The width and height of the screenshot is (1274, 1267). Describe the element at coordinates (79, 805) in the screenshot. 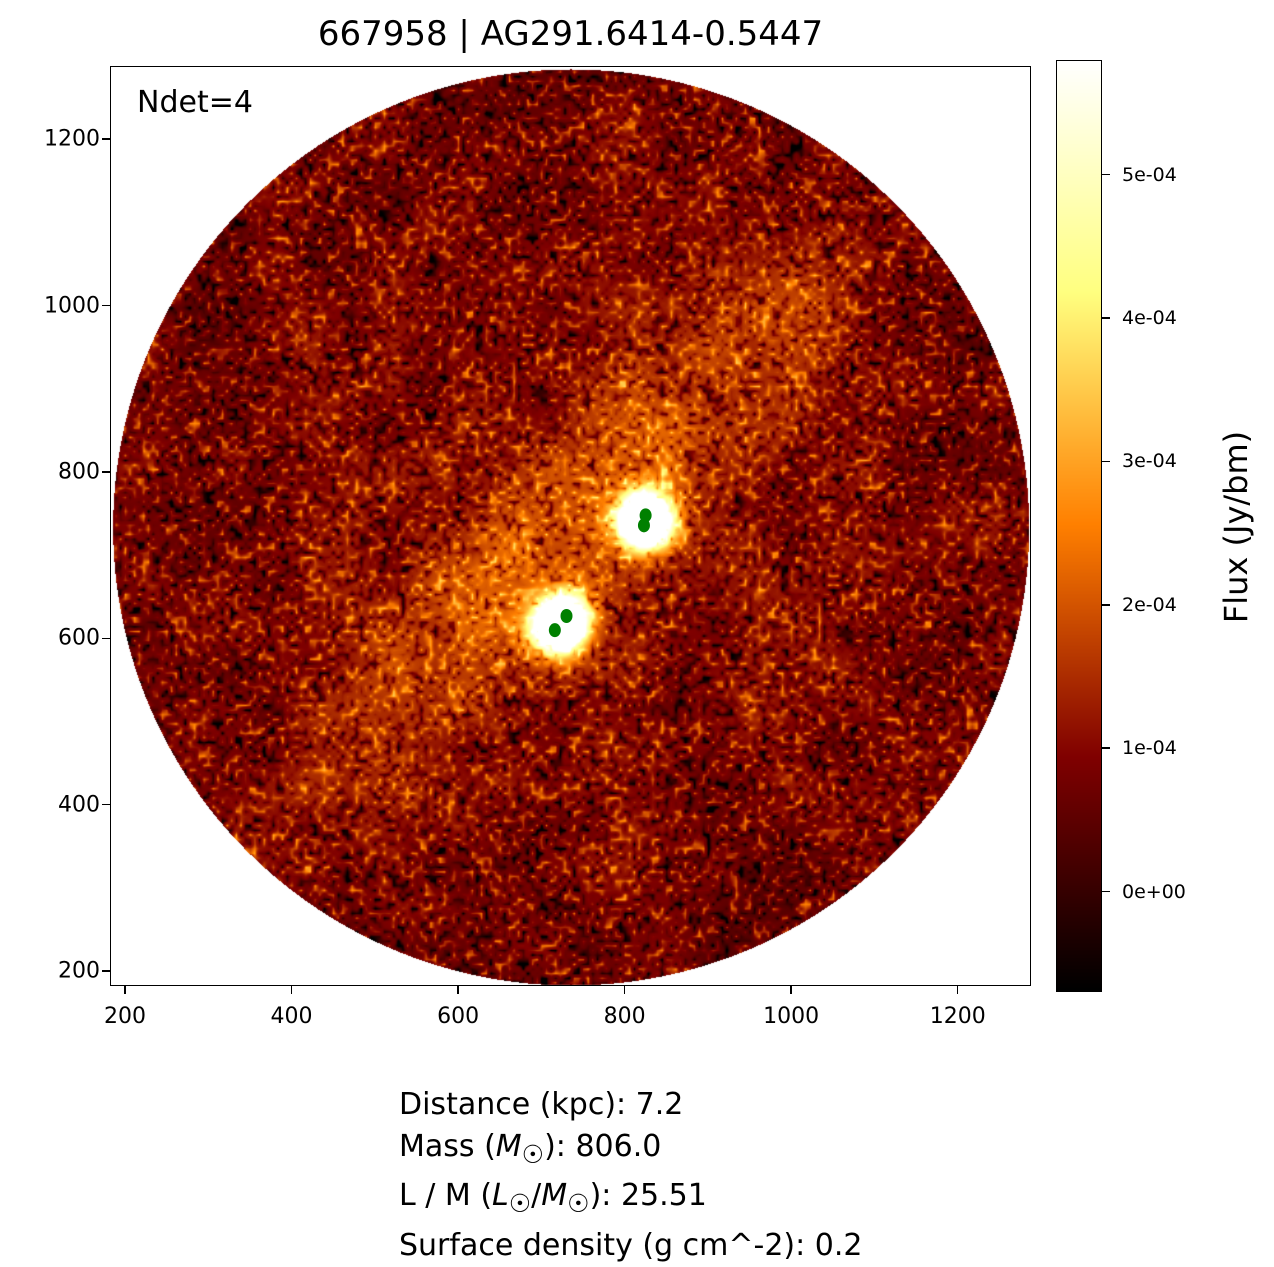

I see `y-tick-label: 400` at that location.